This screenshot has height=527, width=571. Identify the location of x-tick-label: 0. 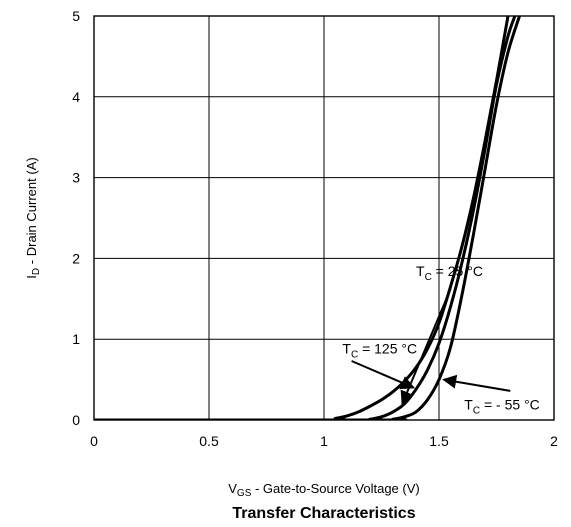
(94, 441).